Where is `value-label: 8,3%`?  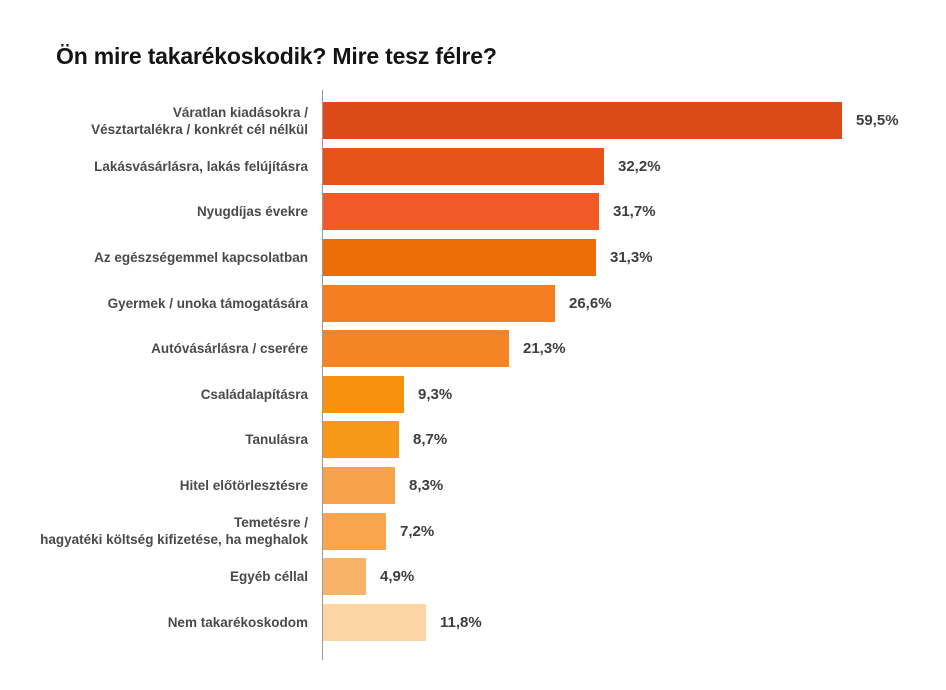 value-label: 8,3% is located at coordinates (426, 486).